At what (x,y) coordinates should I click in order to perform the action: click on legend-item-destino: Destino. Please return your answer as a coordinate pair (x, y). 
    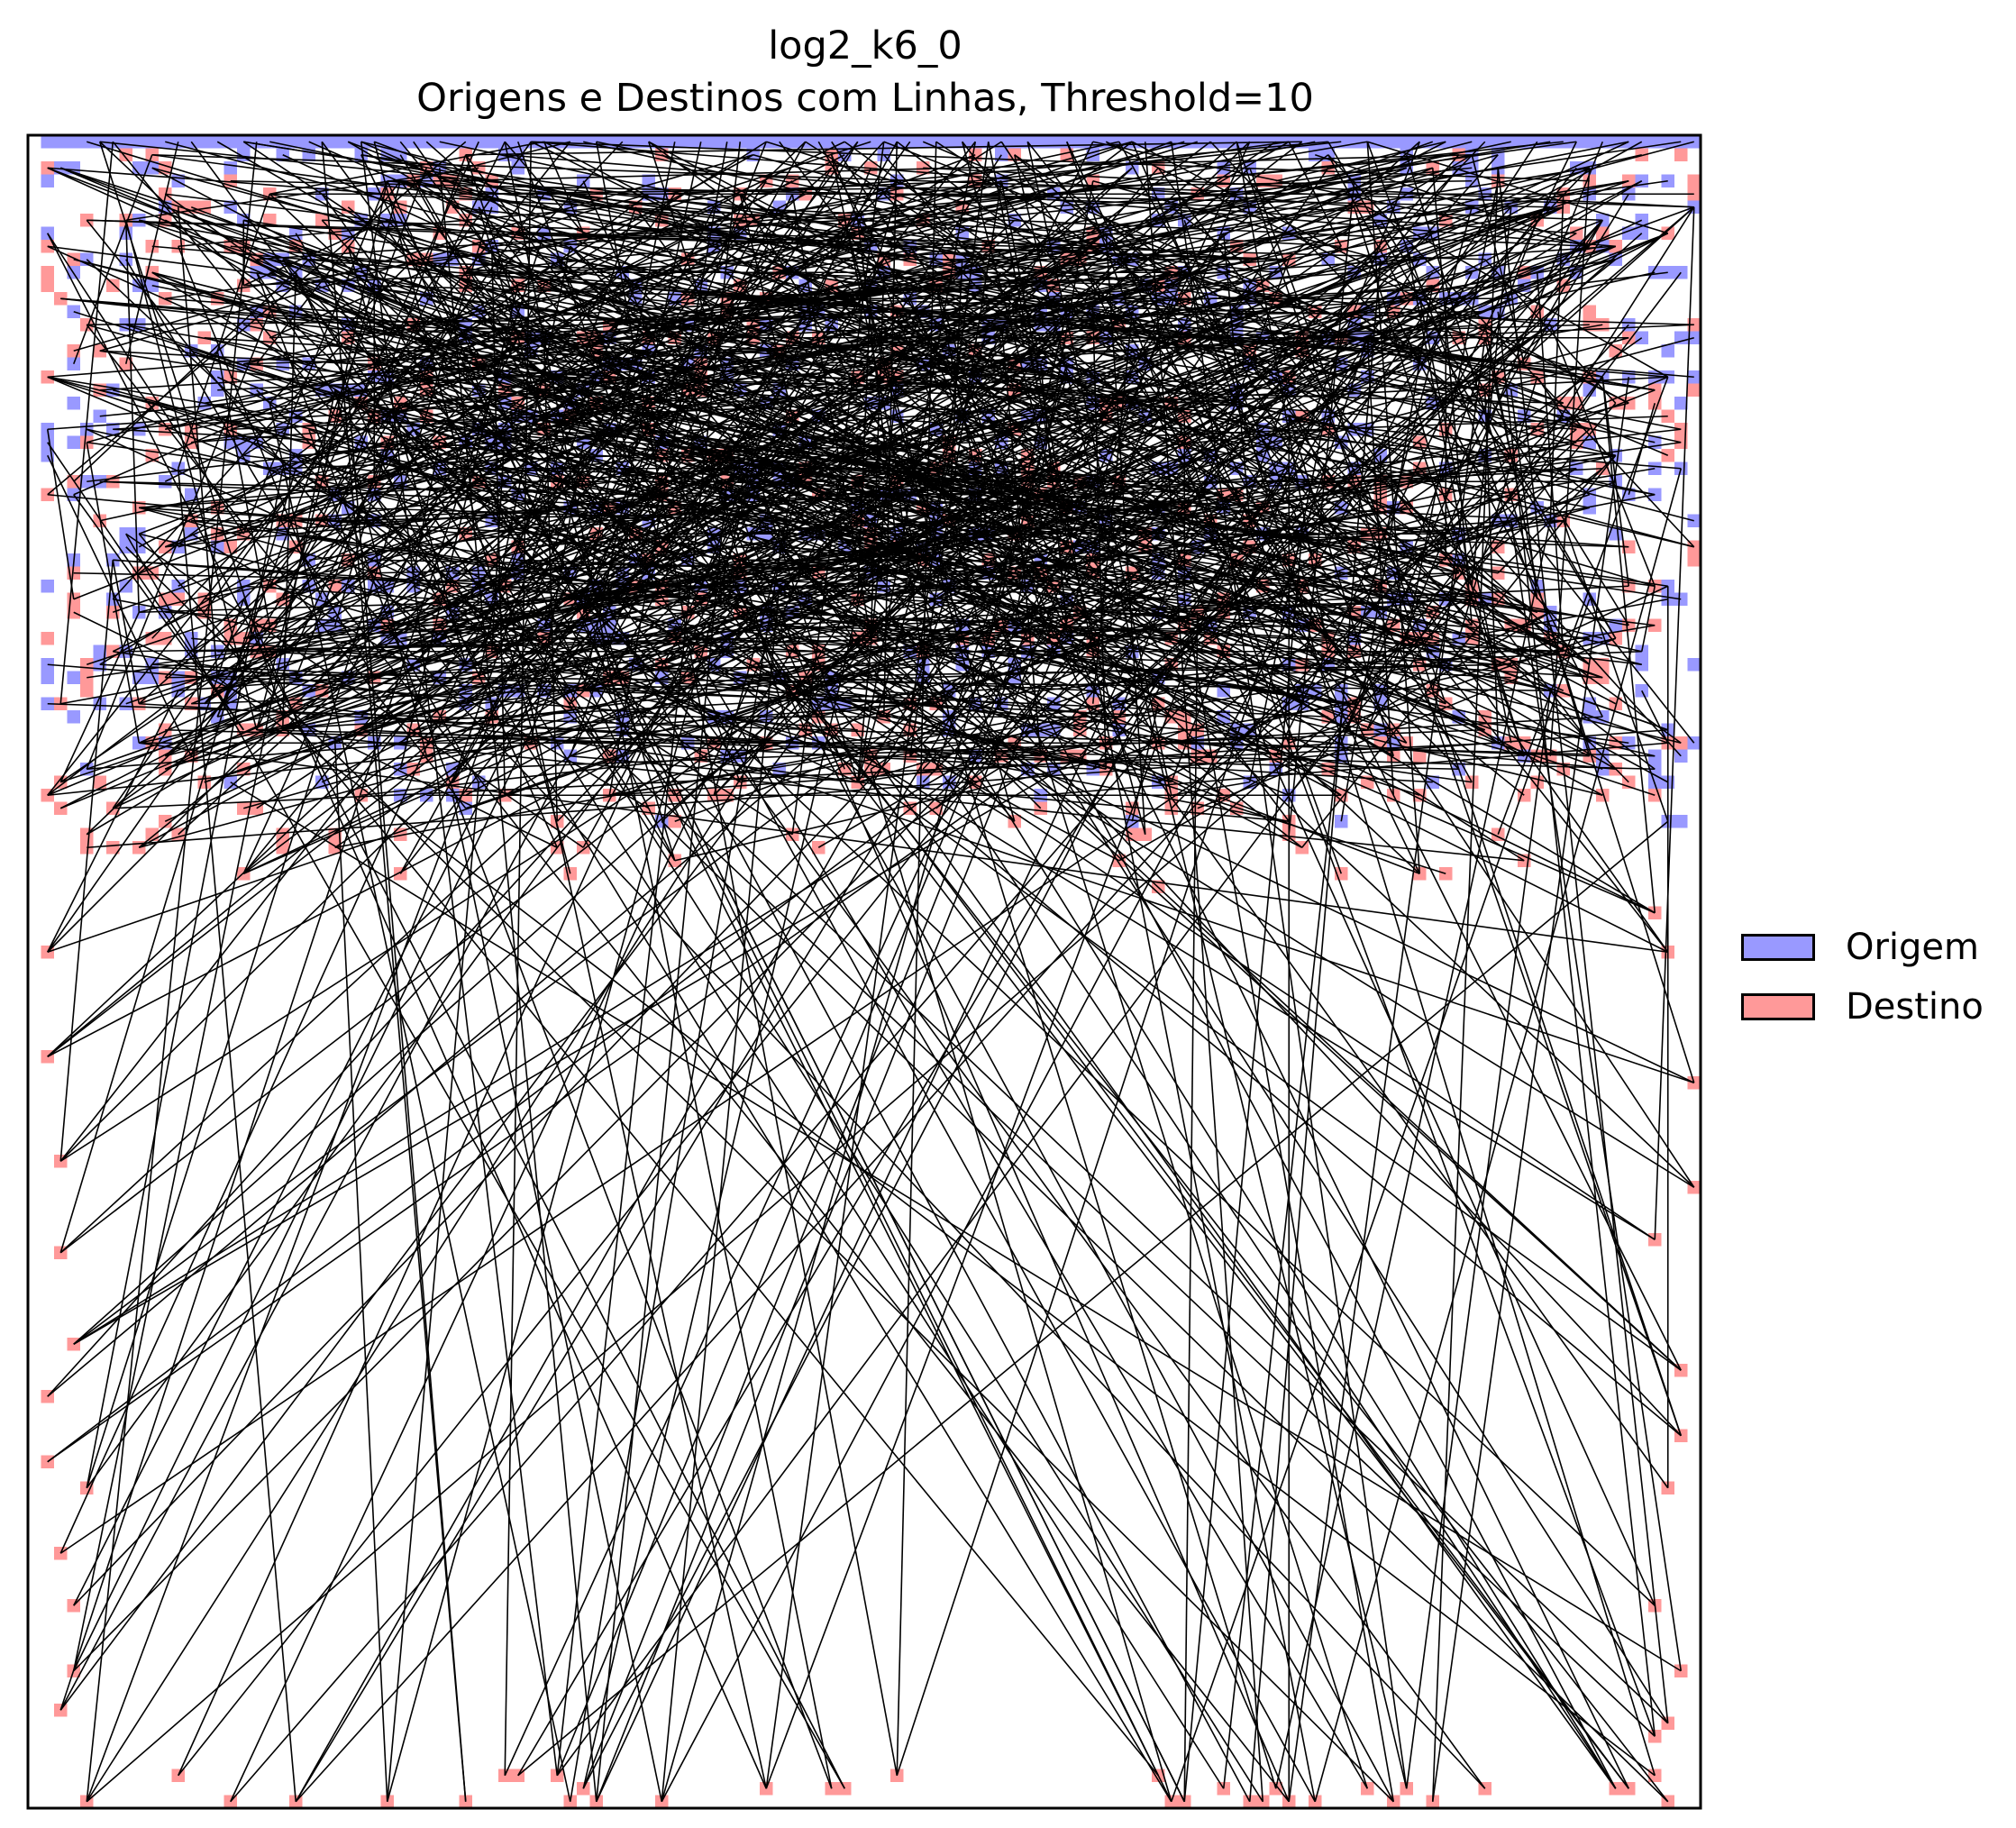
    Looking at the image, I should click on (1862, 1007).